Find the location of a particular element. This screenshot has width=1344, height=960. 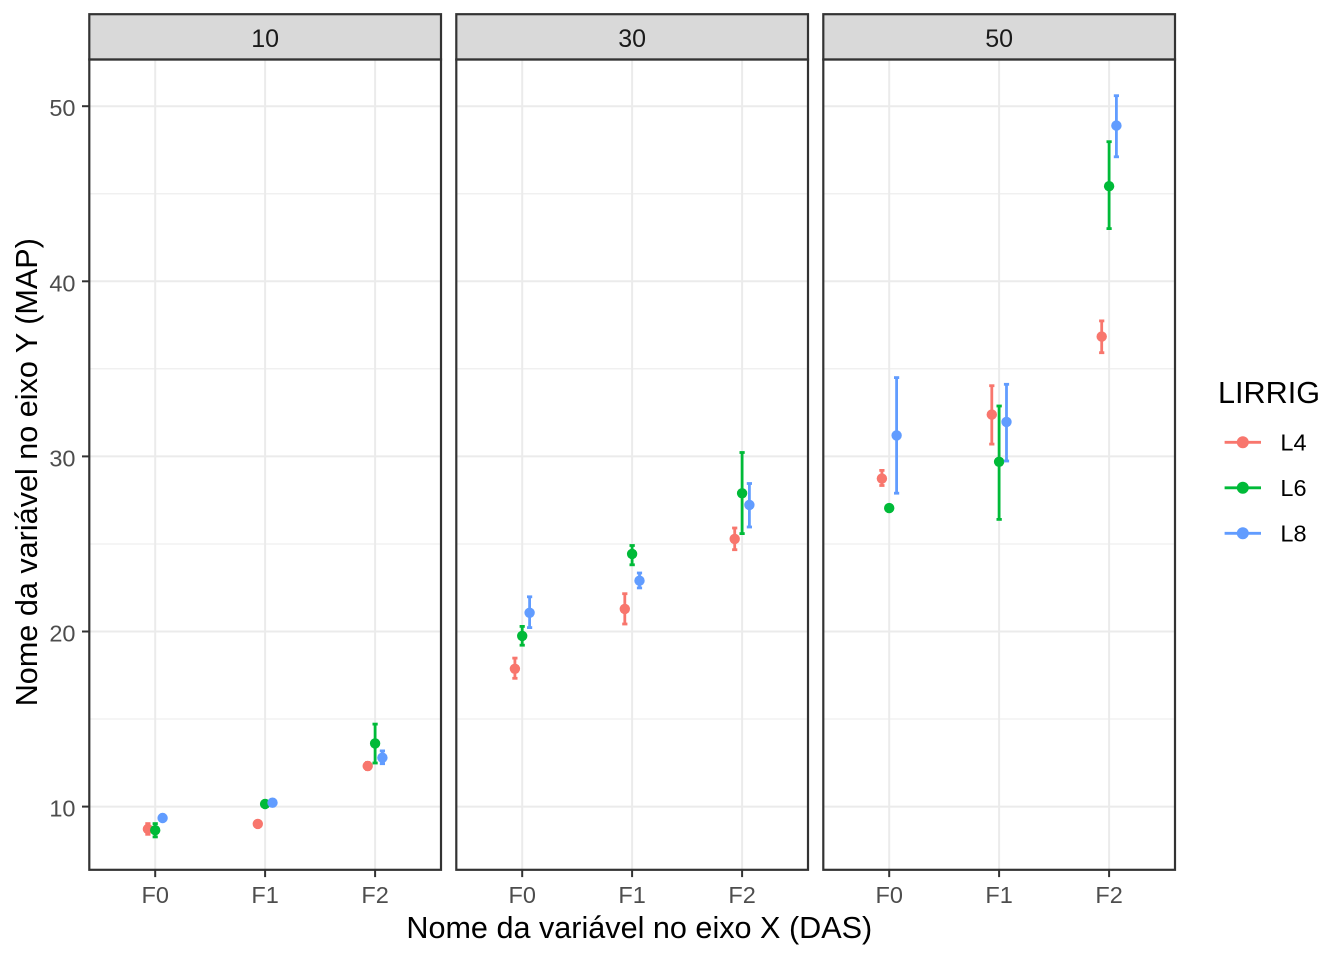

svg-text: 40 is located at coordinates (62, 283).